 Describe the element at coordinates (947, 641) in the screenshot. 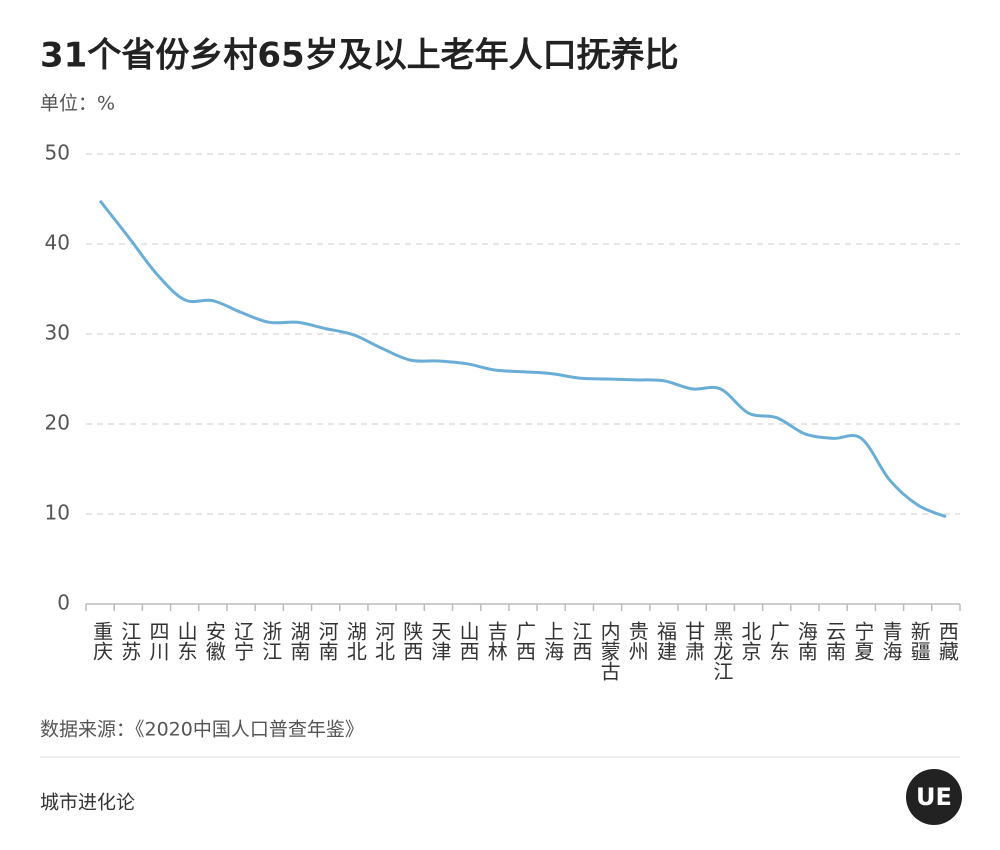

I see `x-tick-label: 西藏` at that location.